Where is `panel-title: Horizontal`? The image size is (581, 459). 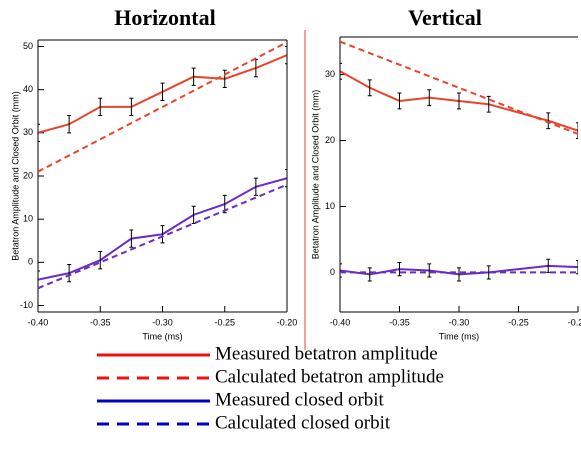
panel-title: Horizontal is located at coordinates (164, 17).